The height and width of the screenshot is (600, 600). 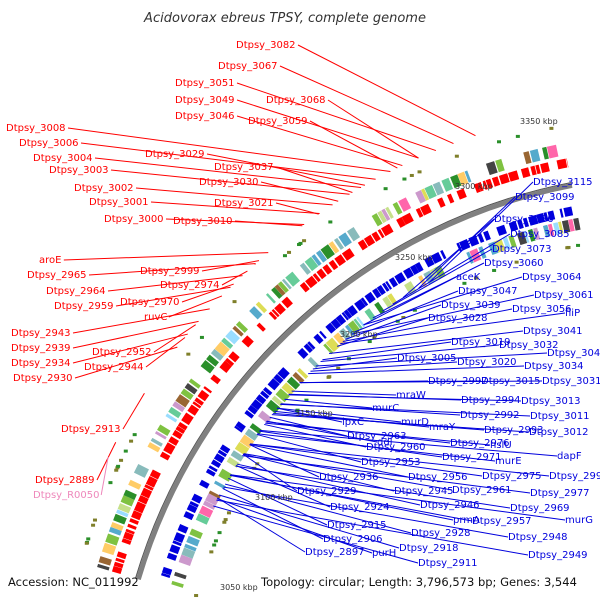 I want to click on gene-label-reverse: hslU, so click(x=501, y=445).